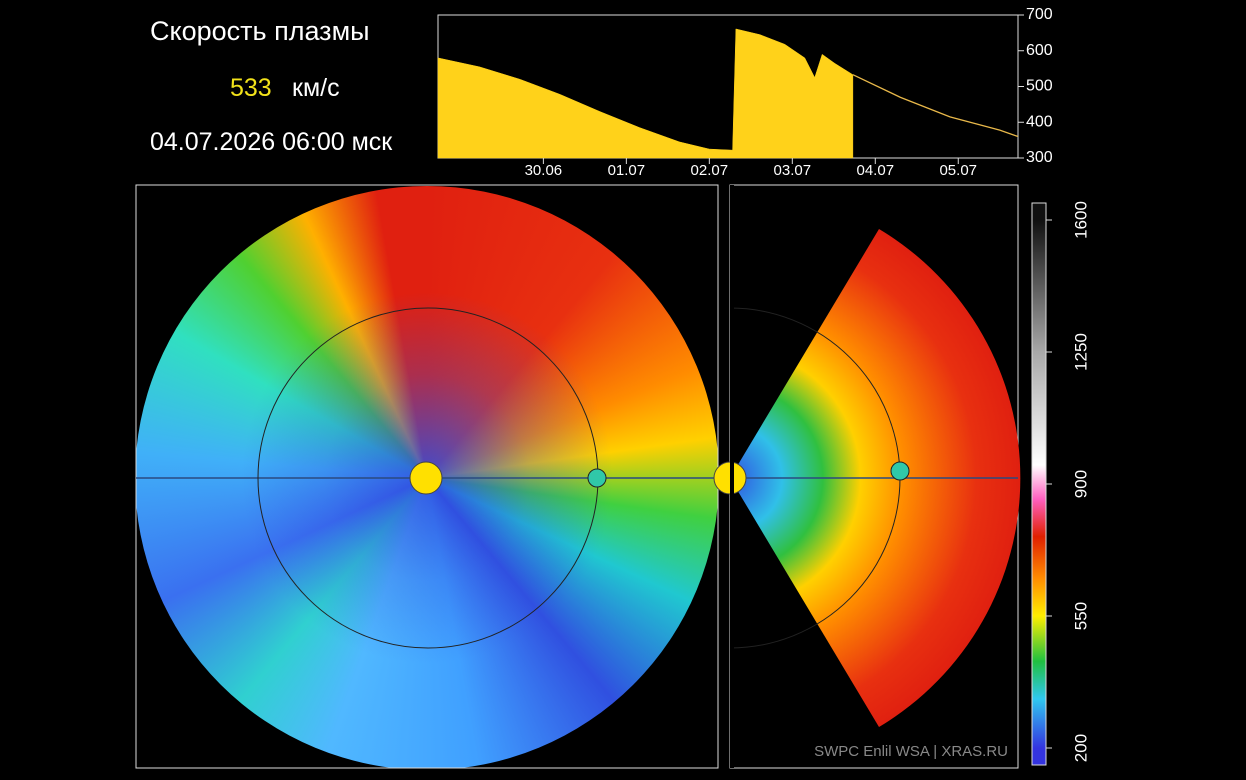  Describe the element at coordinates (1039, 484) in the screenshot. I see `colorbar` at that location.